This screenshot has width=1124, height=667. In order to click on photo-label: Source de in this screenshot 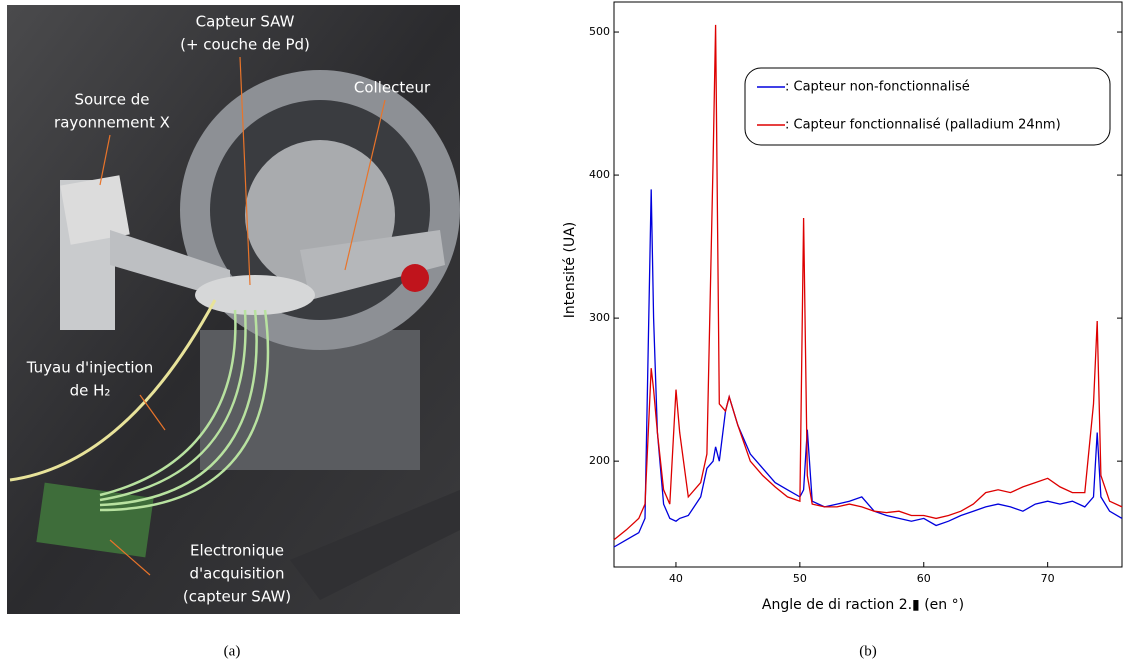, I will do `click(111, 100)`.